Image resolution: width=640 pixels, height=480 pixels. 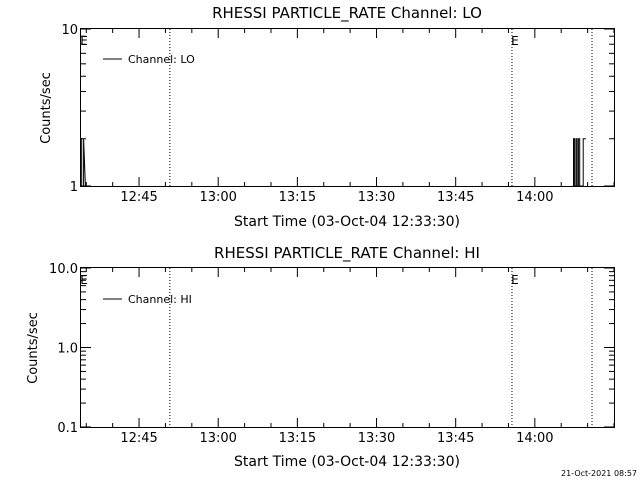 I want to click on legend-label: Channel: LO, so click(x=161, y=59).